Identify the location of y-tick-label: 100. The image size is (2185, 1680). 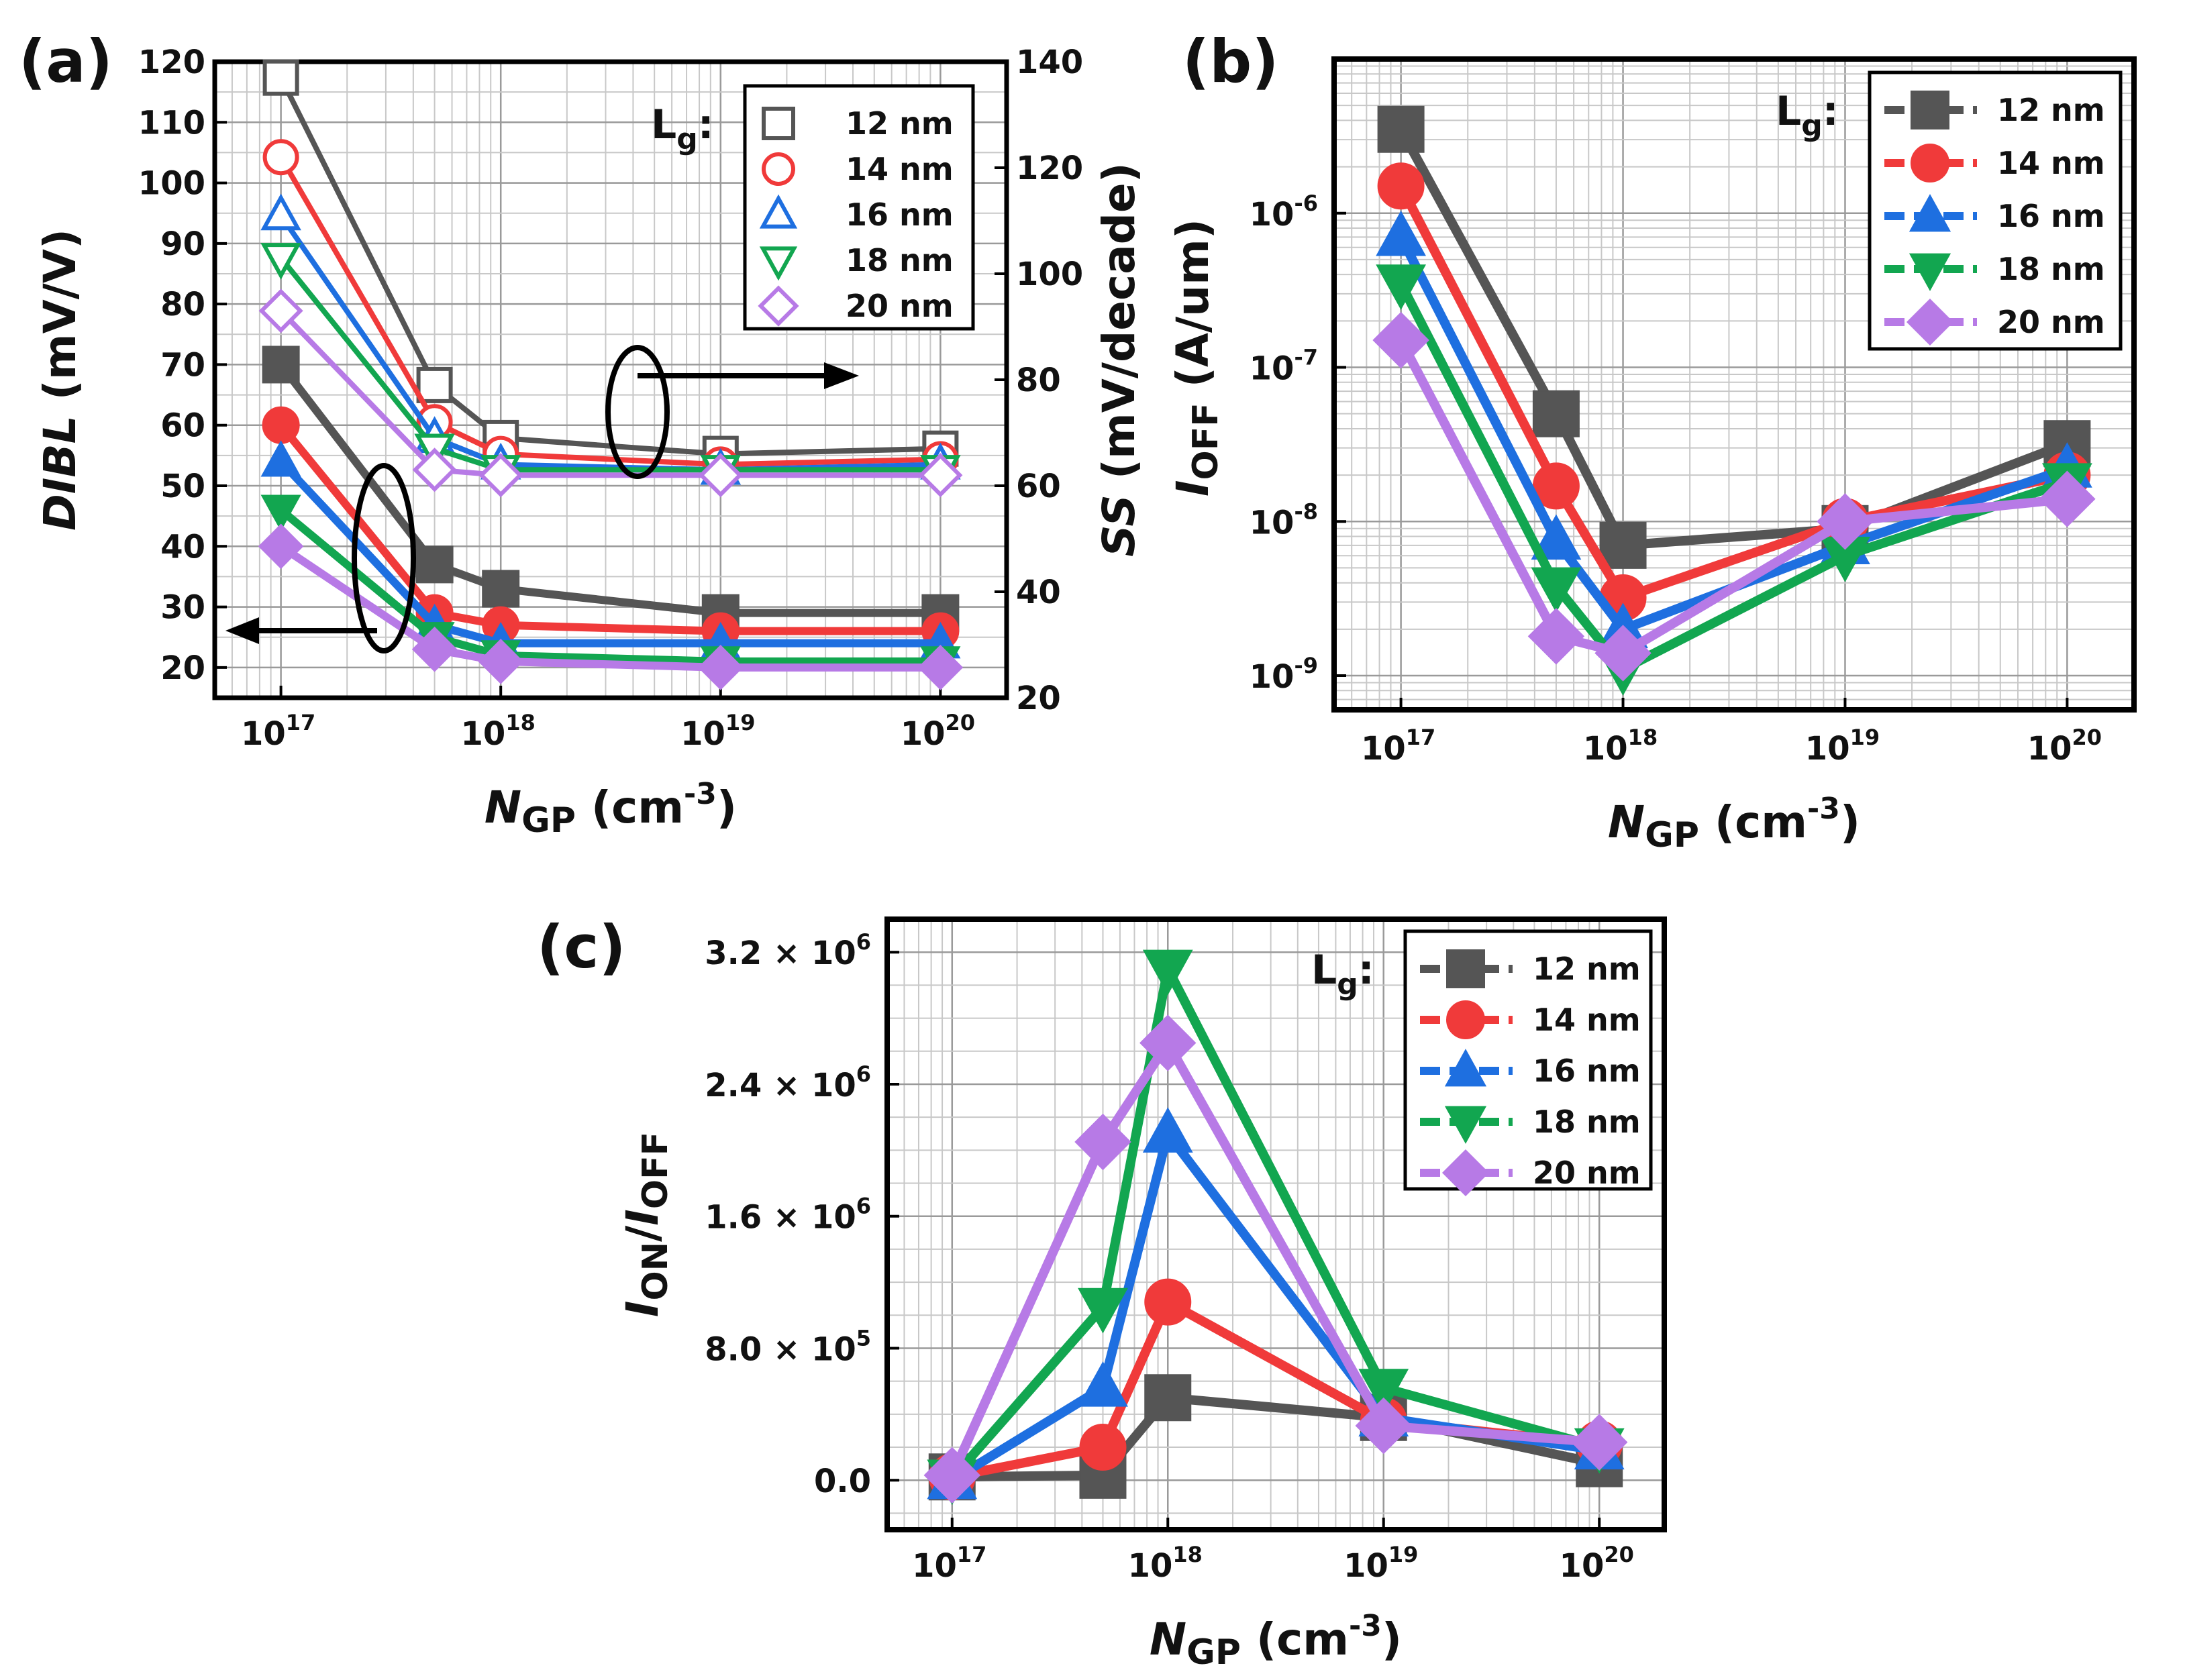
(171, 184).